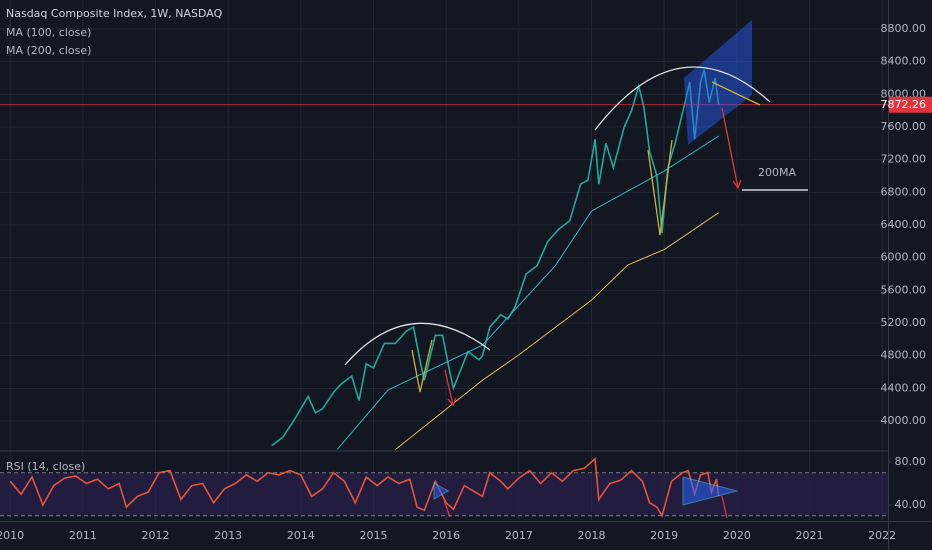  I want to click on x-tick-label: 2018, so click(592, 535).